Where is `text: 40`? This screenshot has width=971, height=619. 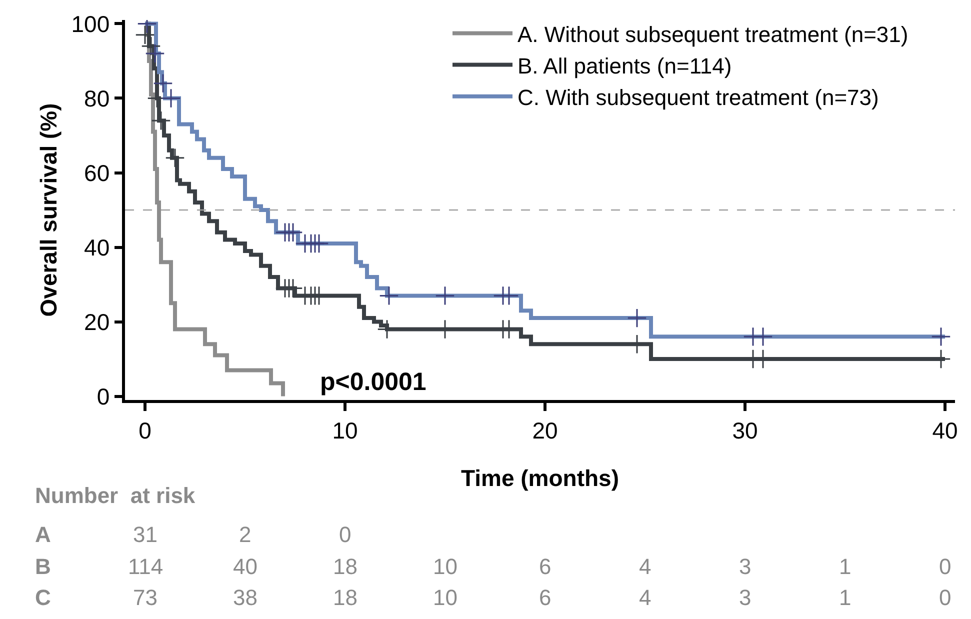 text: 40 is located at coordinates (245, 566).